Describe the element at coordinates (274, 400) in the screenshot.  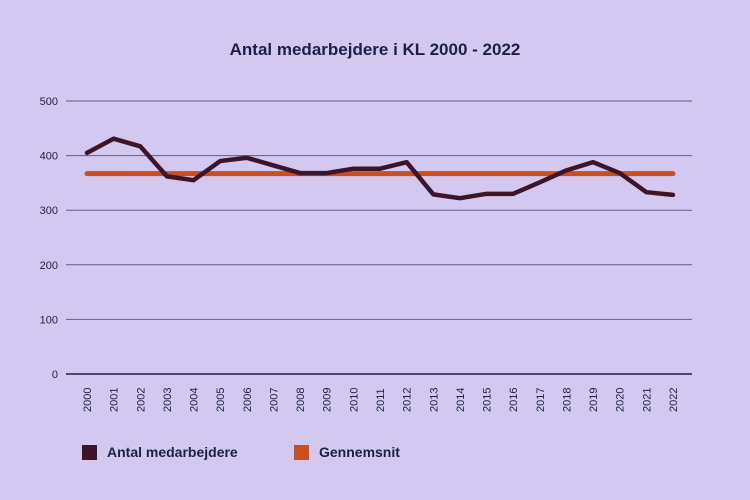
I see `x-tick-label: 2007` at that location.